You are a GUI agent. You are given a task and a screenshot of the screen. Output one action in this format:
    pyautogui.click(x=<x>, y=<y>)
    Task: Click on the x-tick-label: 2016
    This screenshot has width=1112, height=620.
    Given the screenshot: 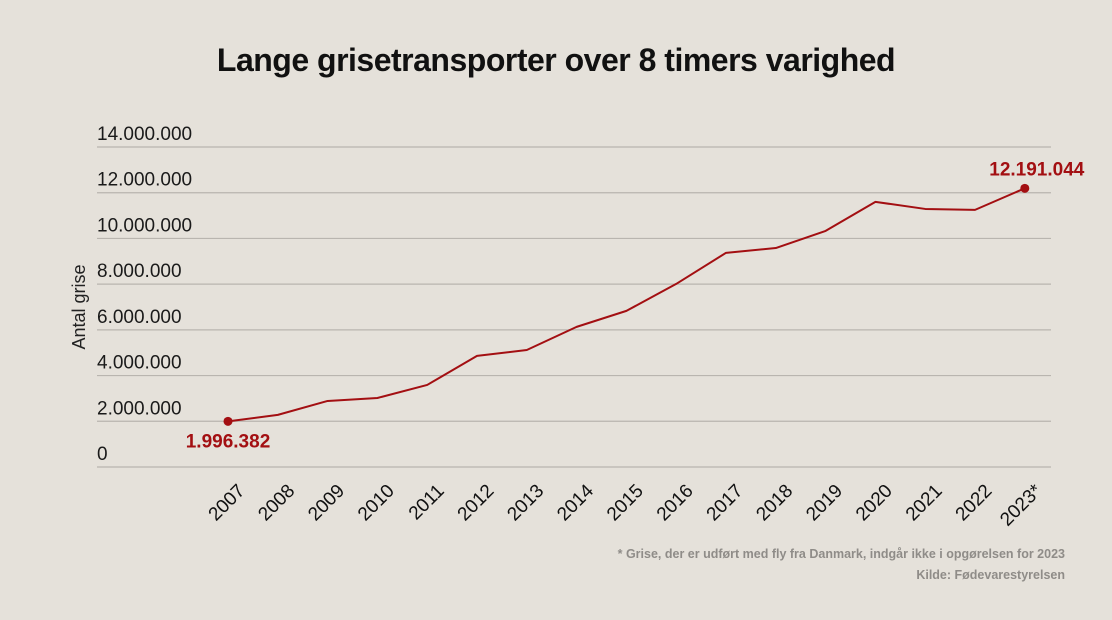 What is the action you would take?
    pyautogui.click(x=675, y=503)
    